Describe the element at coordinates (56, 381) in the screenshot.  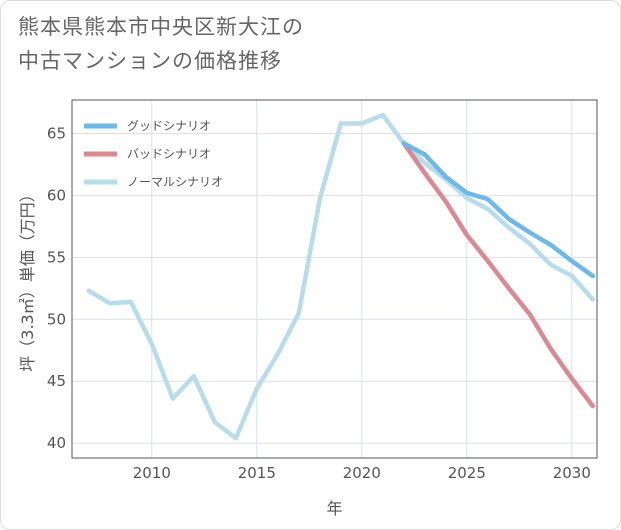
I see `y-tick-label: 45` at that location.